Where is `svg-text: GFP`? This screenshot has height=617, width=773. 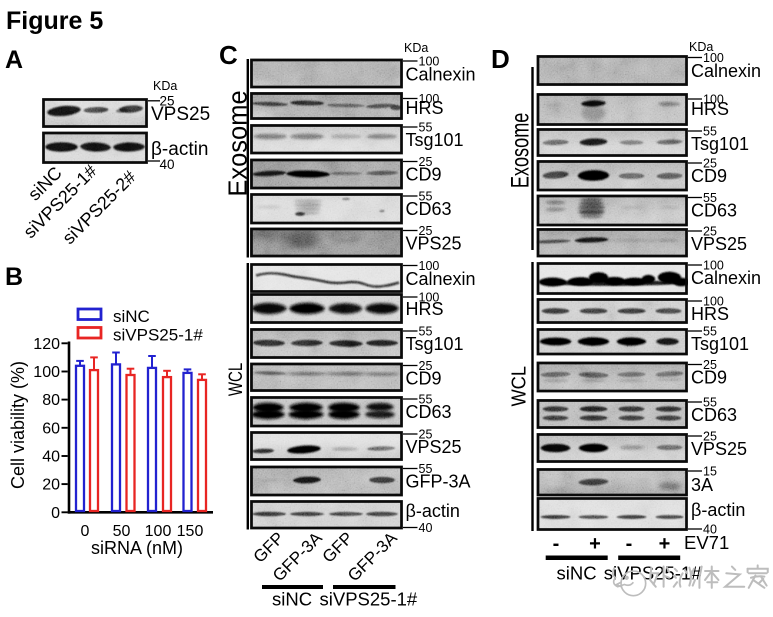
svg-text: GFP is located at coordinates (338, 547).